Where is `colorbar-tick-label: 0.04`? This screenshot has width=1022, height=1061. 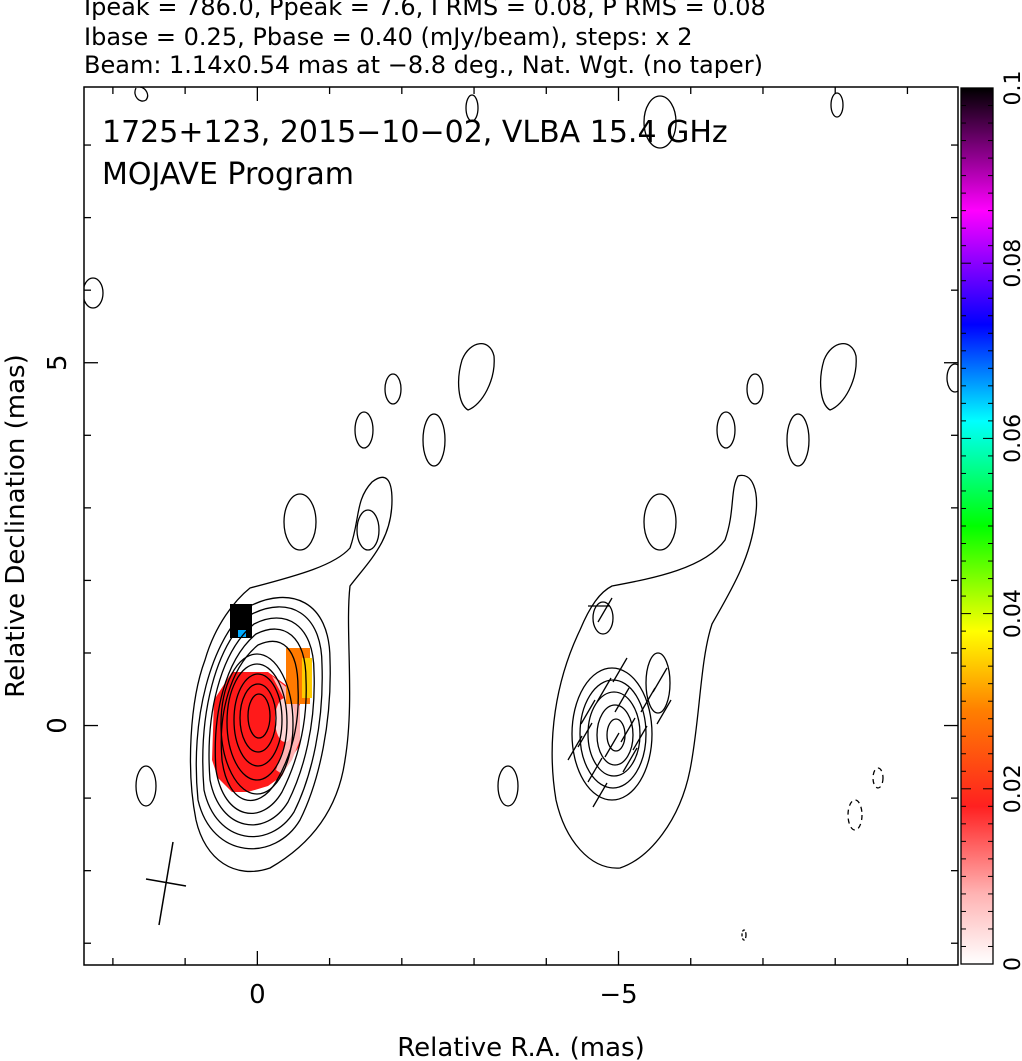 colorbar-tick-label: 0.04 is located at coordinates (1011, 613).